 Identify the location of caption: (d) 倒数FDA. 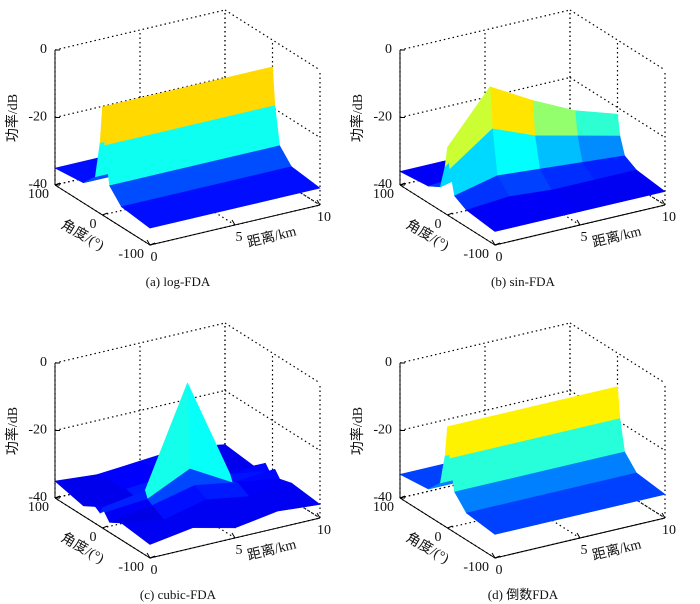
(523, 594).